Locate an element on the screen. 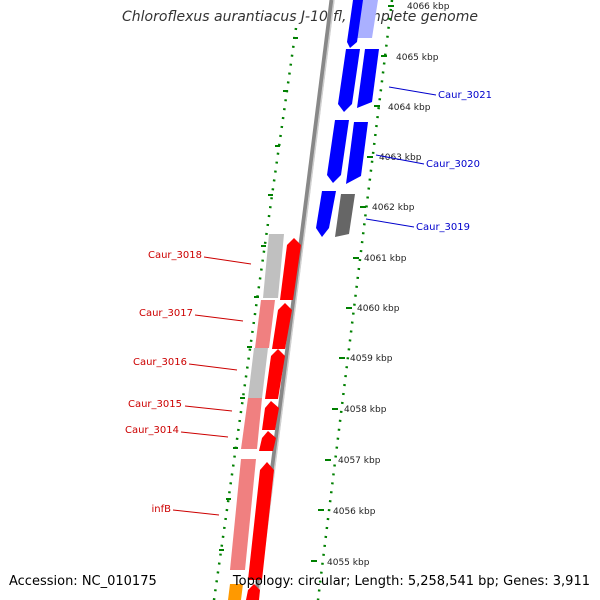 The image size is (600, 600). label-caur-3015: Caur_3015 is located at coordinates (155, 404).